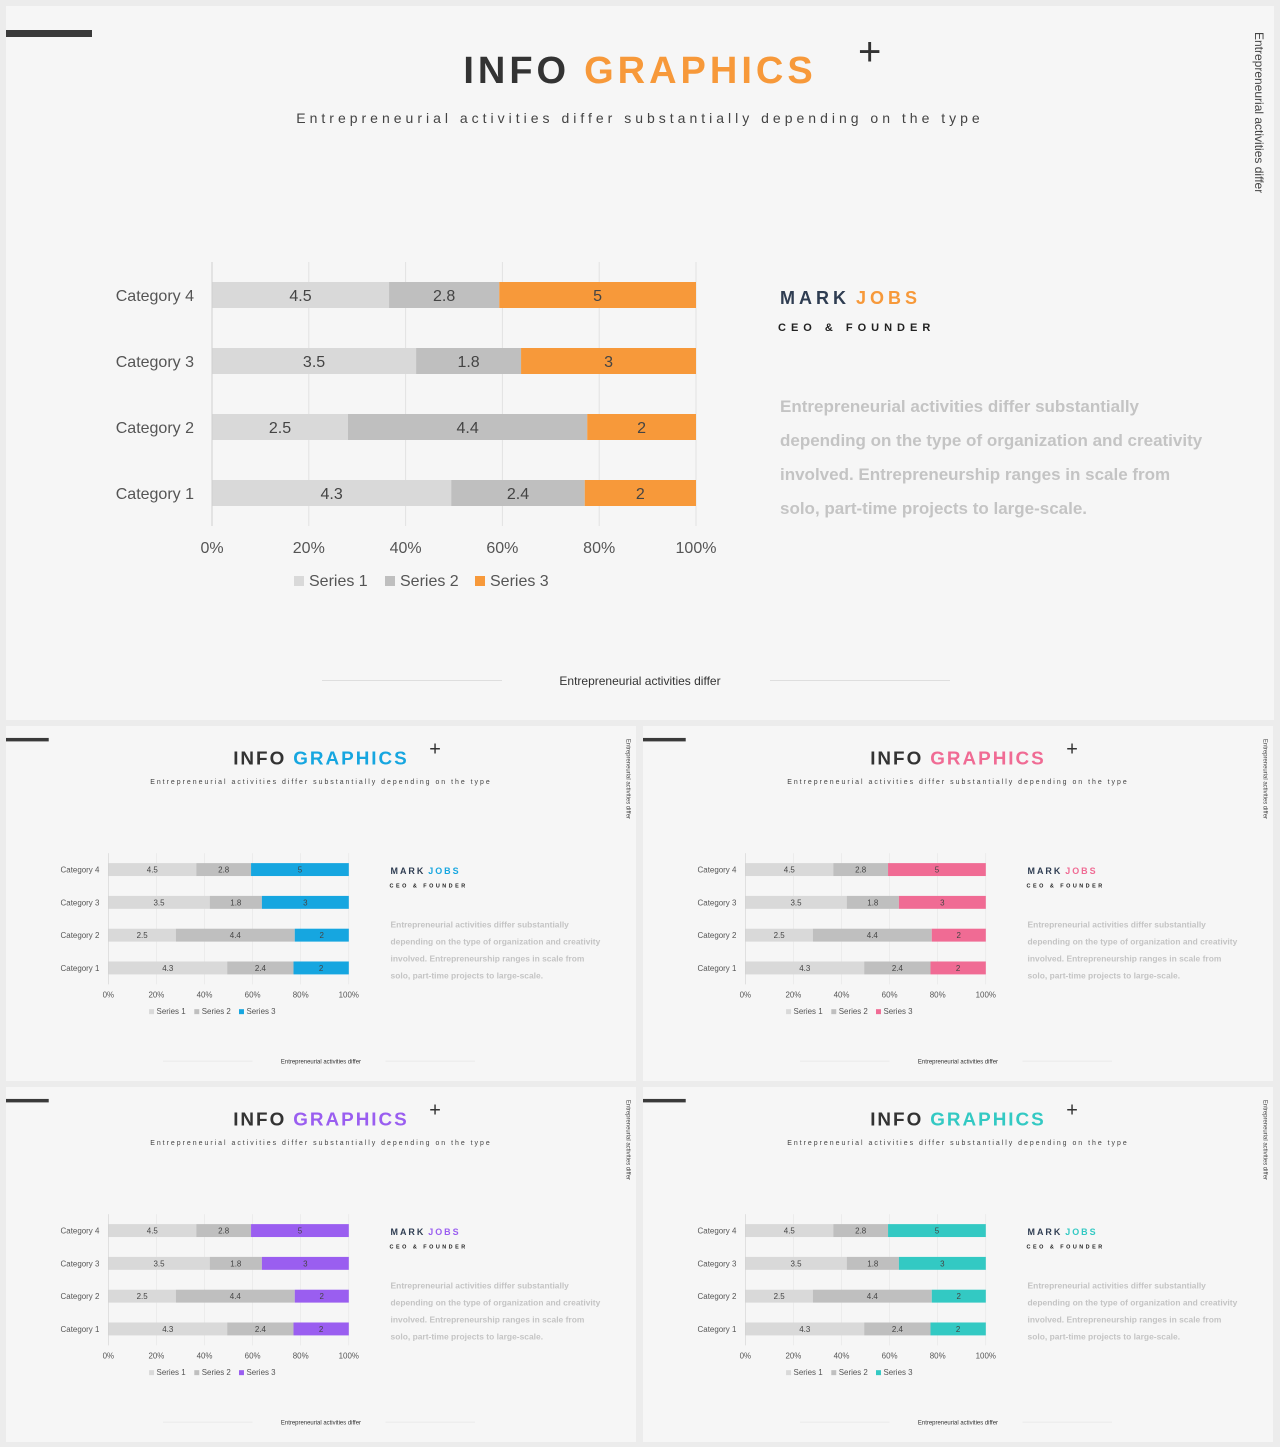 The image size is (1280, 1447). I want to click on plus-icon: +, so click(435, 1109).